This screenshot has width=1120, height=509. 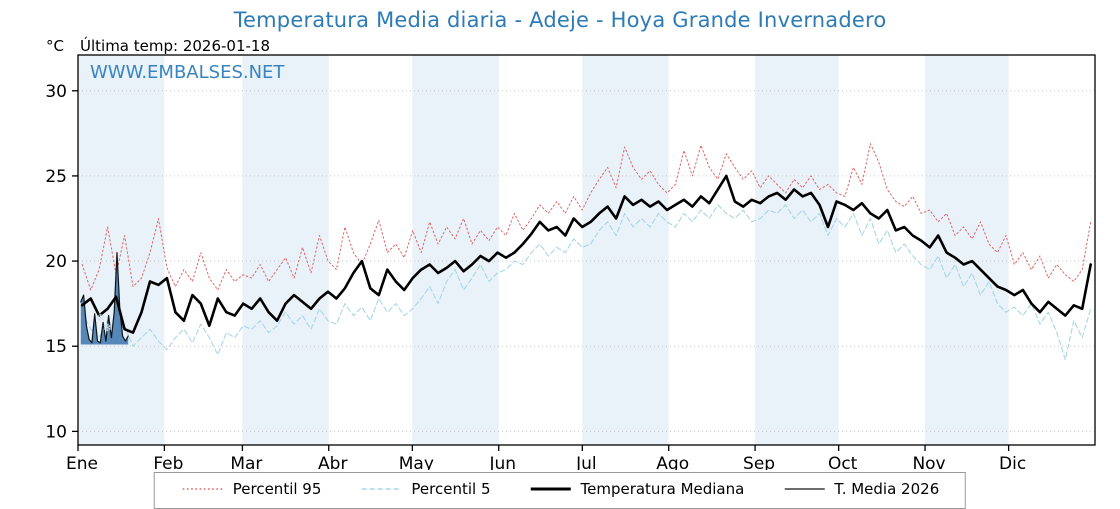 I want to click on legend-item-percentil-5: Percentil 5, so click(x=424, y=489).